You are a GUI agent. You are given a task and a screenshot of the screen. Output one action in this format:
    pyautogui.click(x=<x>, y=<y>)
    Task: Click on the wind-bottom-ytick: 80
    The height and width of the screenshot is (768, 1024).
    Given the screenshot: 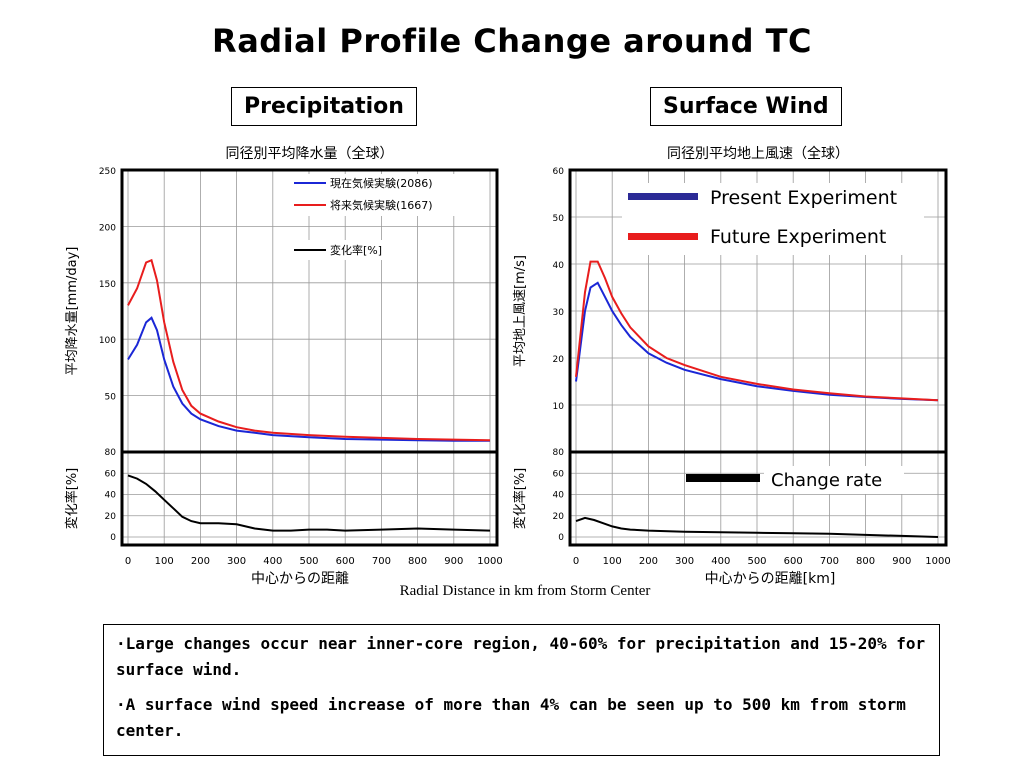 What is the action you would take?
    pyautogui.click(x=559, y=453)
    